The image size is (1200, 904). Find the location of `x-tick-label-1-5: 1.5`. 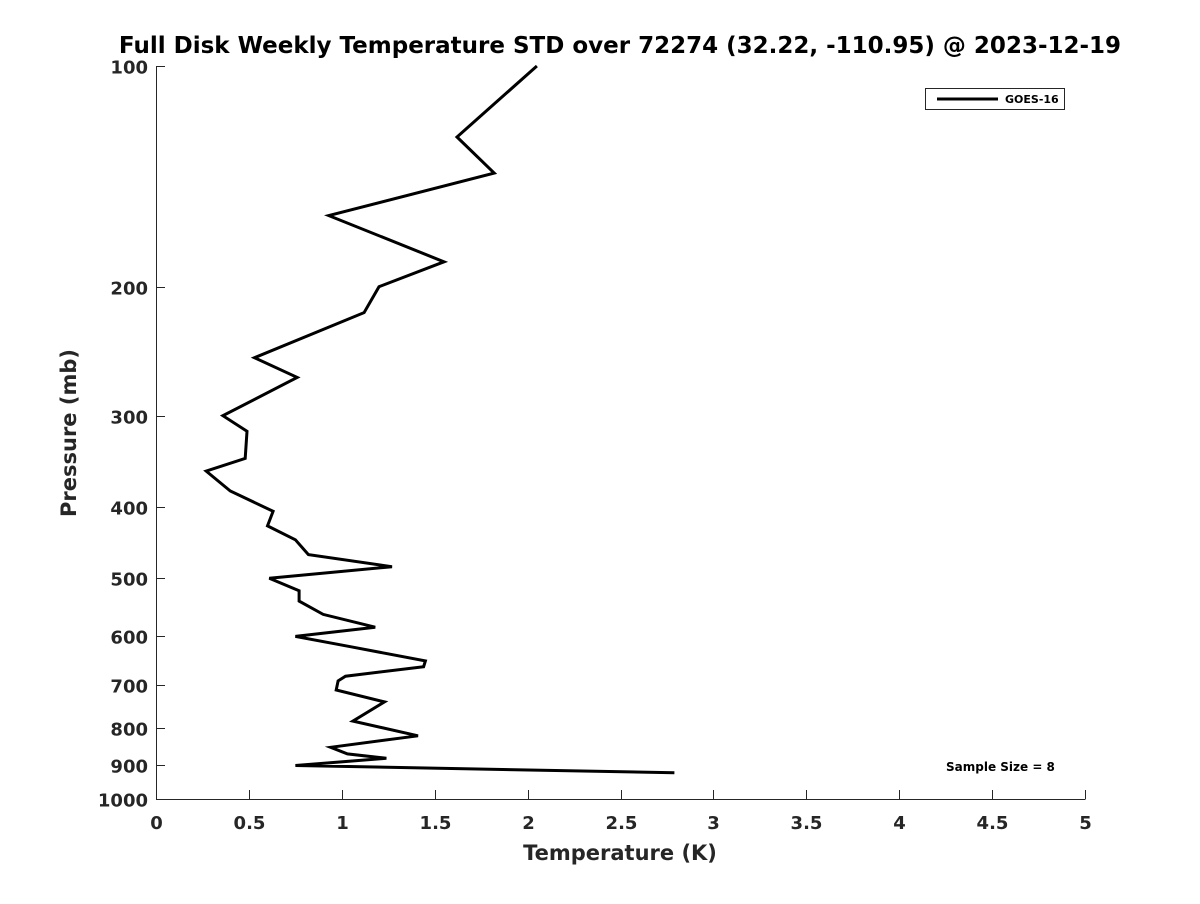

x-tick-label-1-5: 1.5 is located at coordinates (436, 823).